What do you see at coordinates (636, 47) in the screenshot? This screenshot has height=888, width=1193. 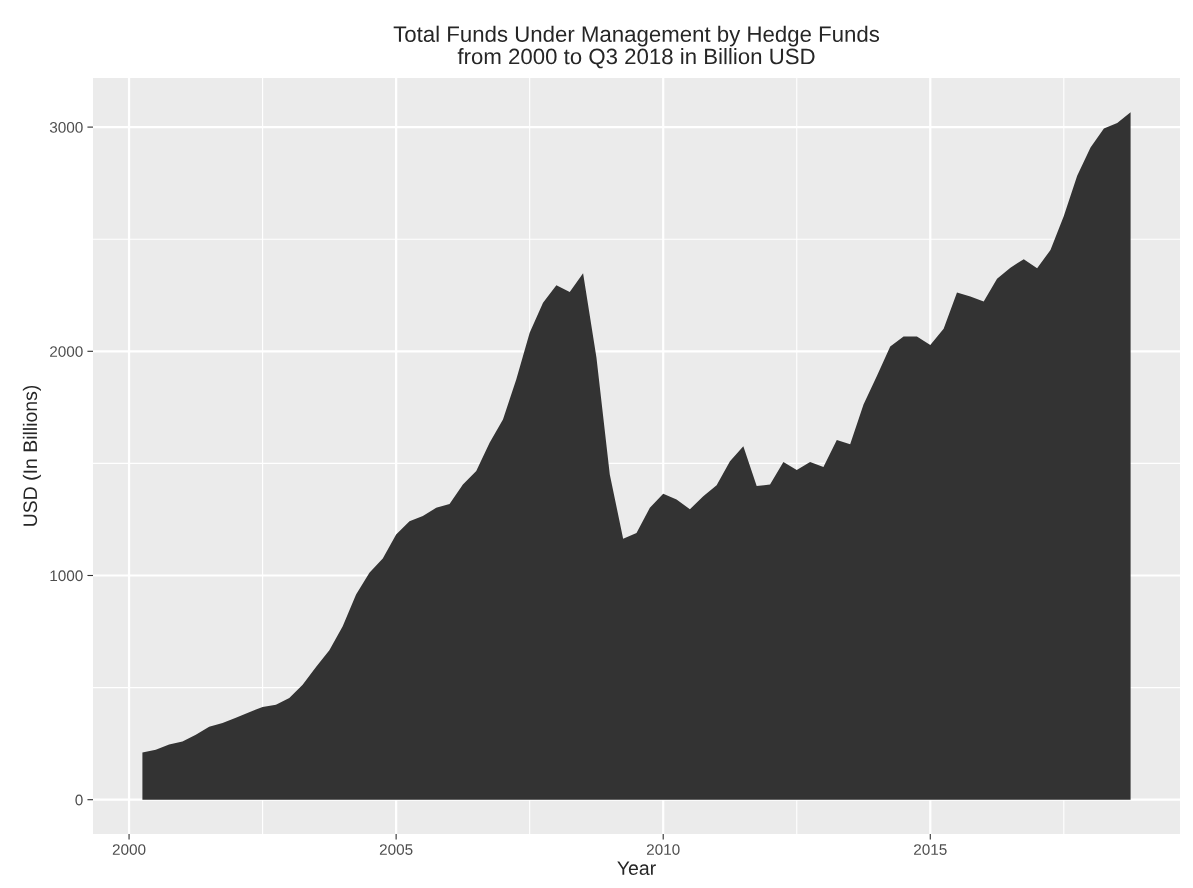 I see `chart-title: Total Funds Under Management by Hedge Funds from 2000 to Q3 2018 in Billion USD` at bounding box center [636, 47].